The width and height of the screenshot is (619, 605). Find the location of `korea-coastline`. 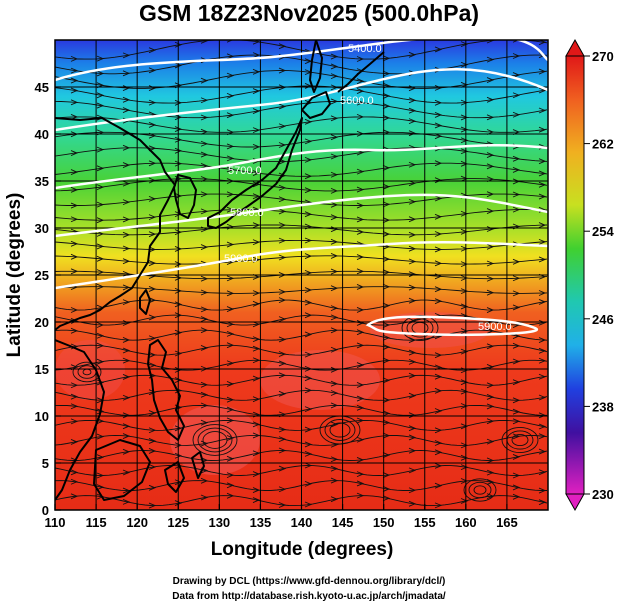

korea-coastline is located at coordinates (185, 196).